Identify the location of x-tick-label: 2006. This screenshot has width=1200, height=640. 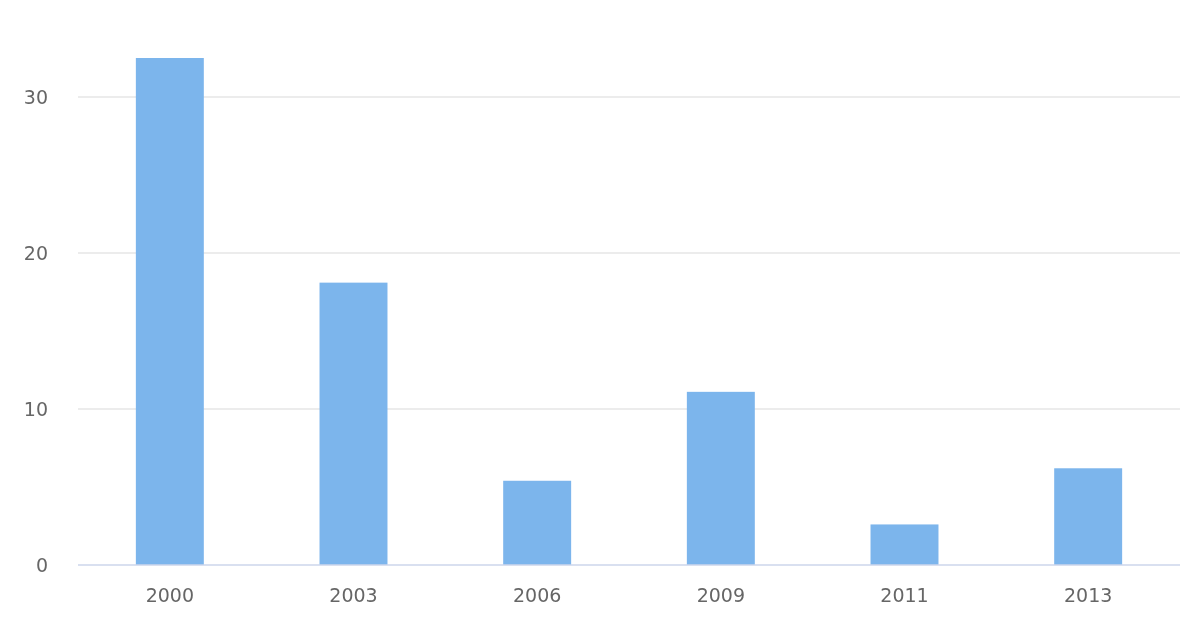
(537, 595).